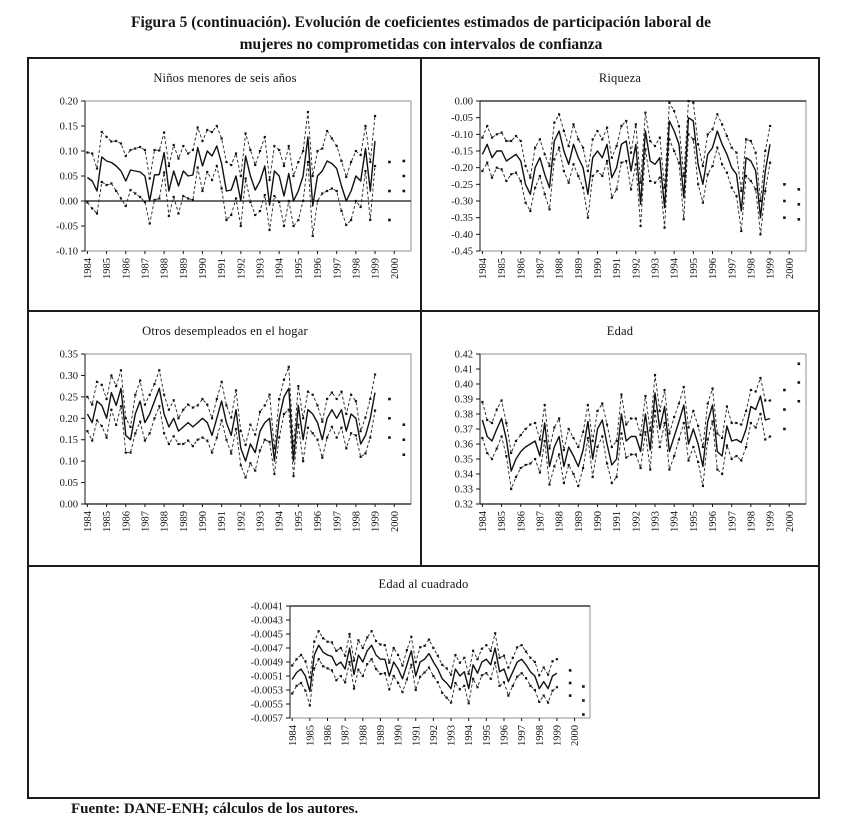  Describe the element at coordinates (280, 521) in the screenshot. I see `x-tick-label: 1994` at that location.